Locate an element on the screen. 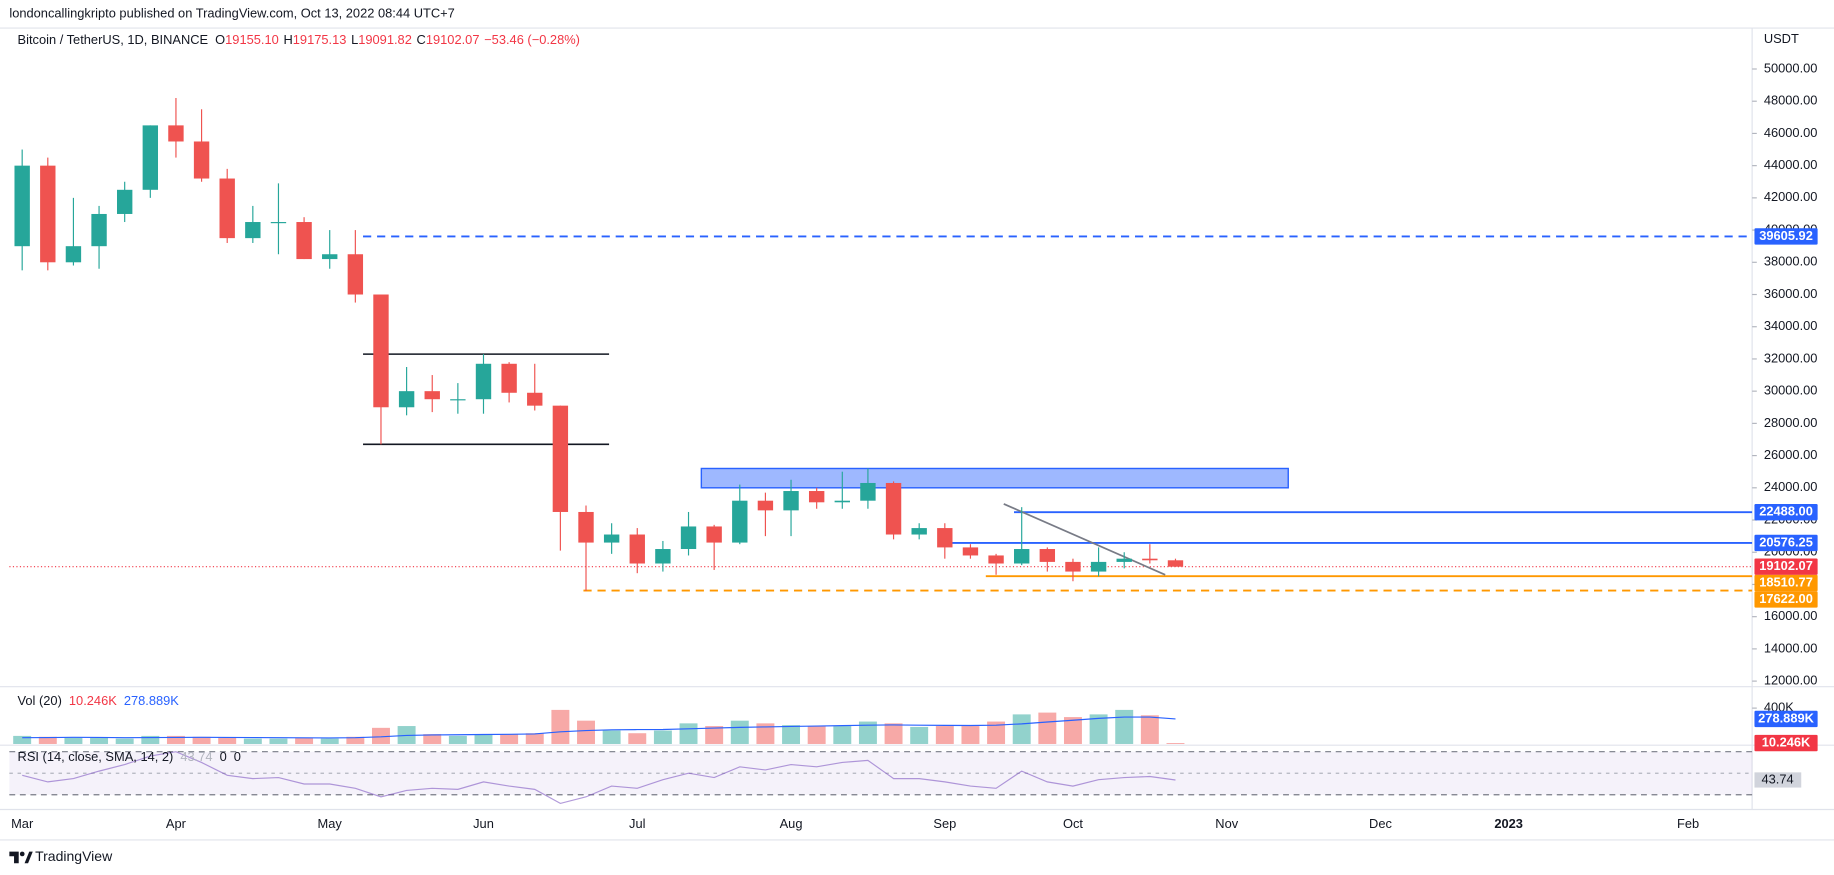 Image resolution: width=1834 pixels, height=875 pixels. y-tick-label: 42000.00 is located at coordinates (1791, 196).